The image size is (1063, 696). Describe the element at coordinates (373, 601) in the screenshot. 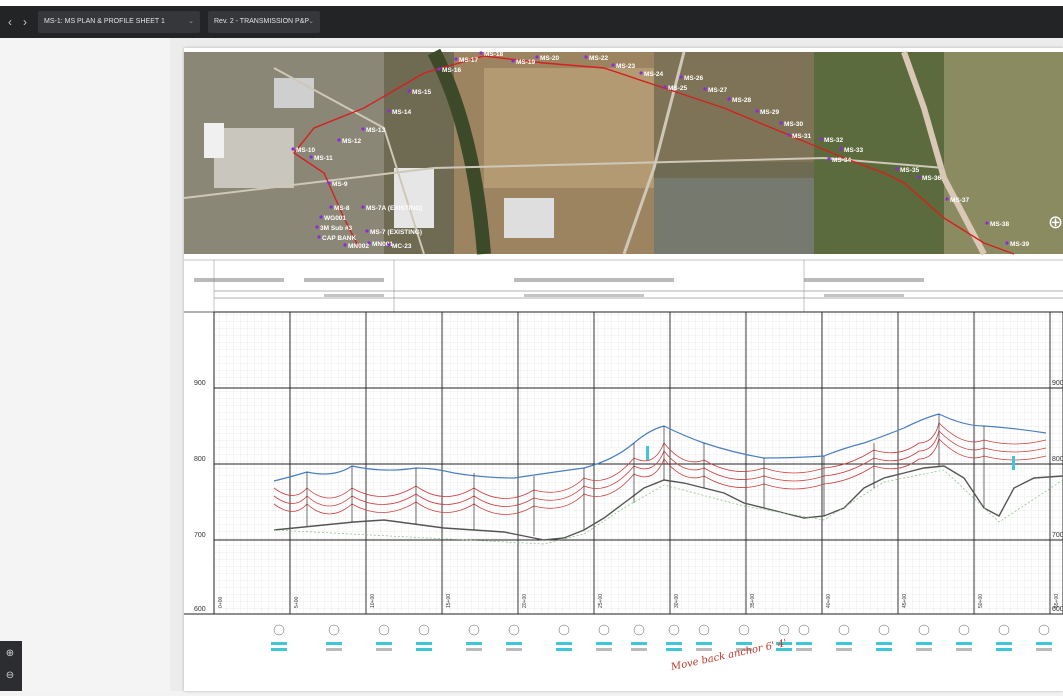

I see `station-label: 10+00` at that location.